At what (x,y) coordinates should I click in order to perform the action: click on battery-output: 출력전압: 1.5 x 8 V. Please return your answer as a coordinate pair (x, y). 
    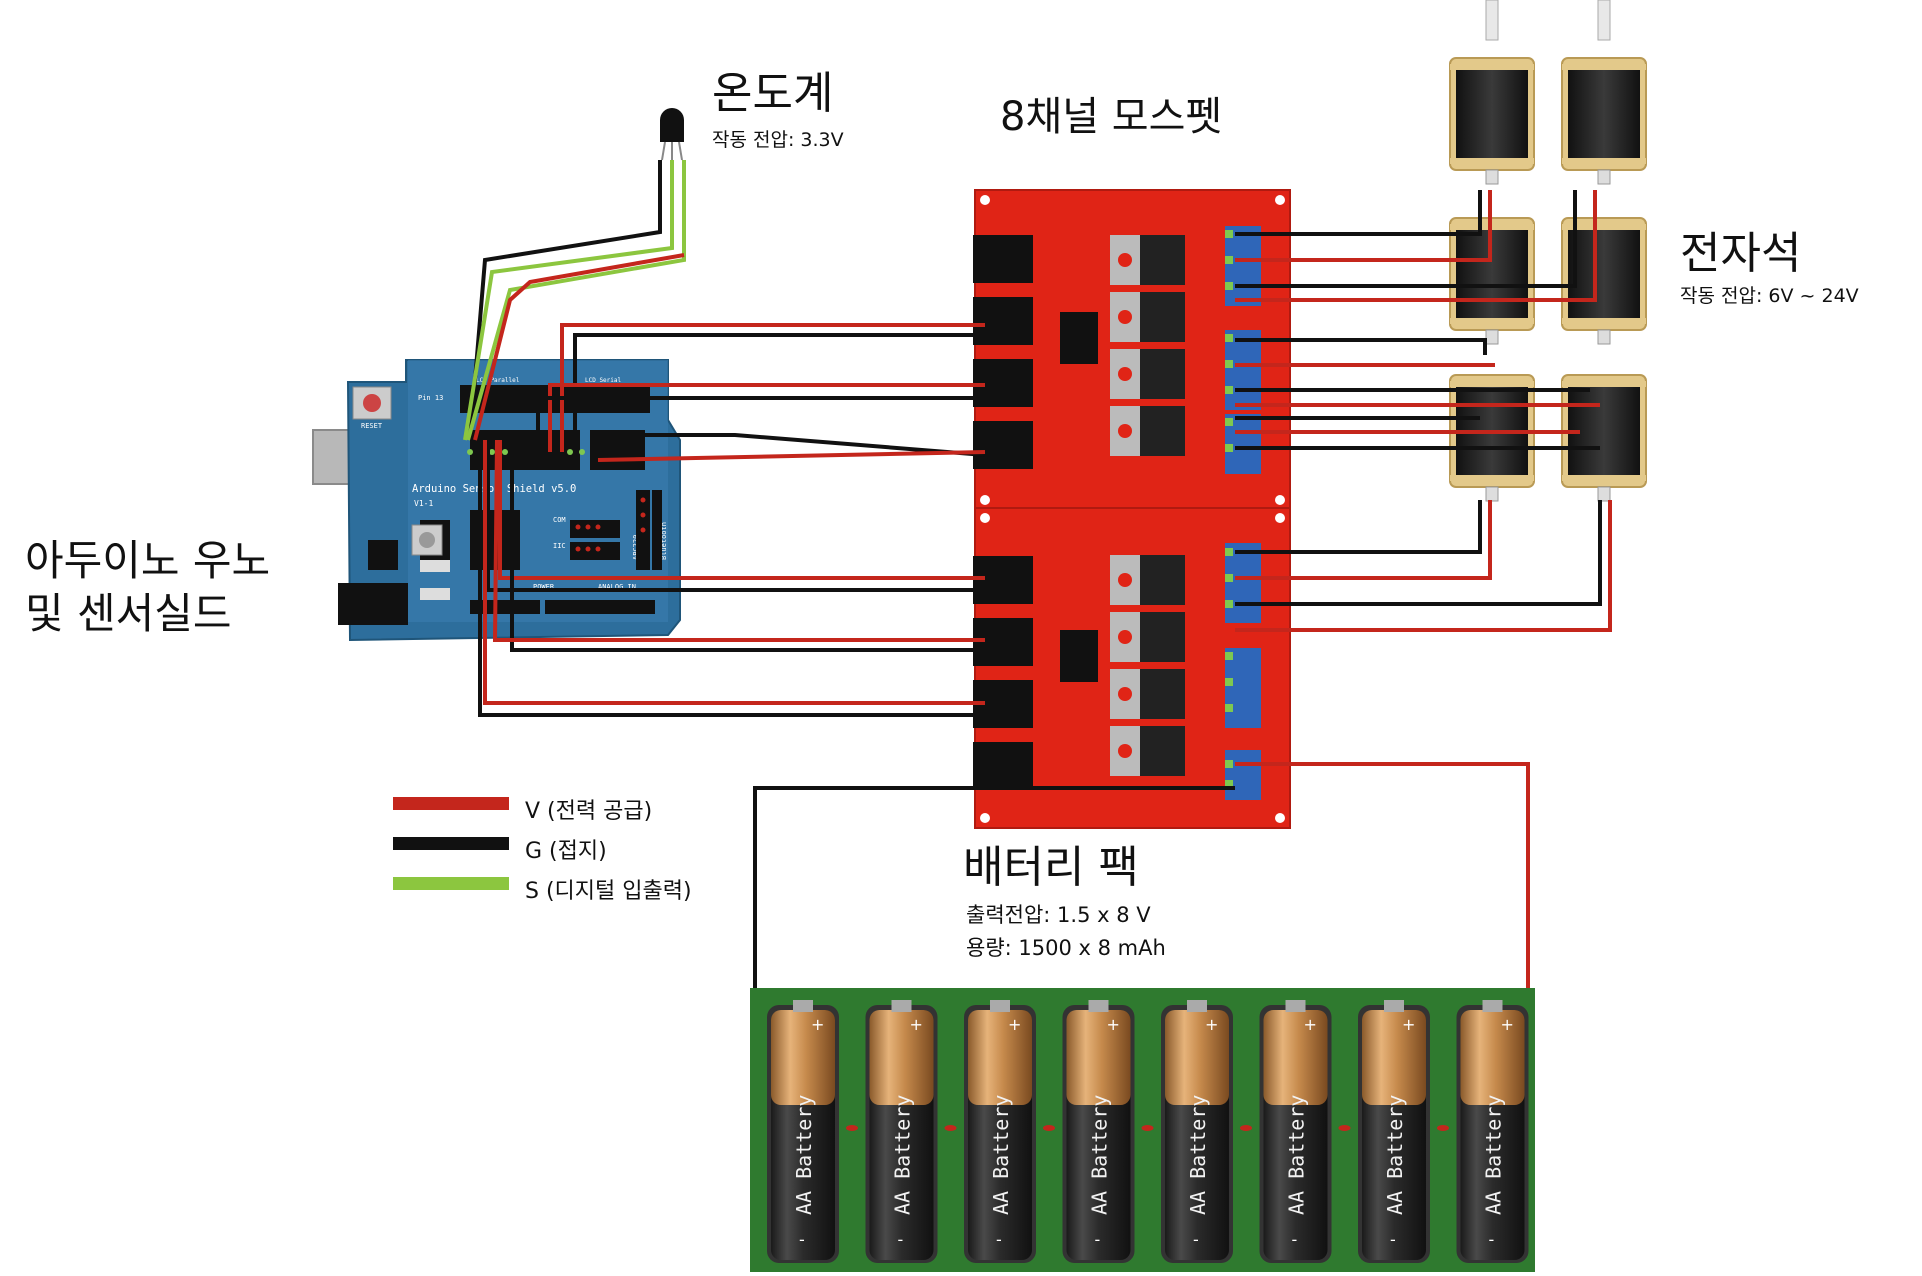
    Looking at the image, I should click on (1058, 915).